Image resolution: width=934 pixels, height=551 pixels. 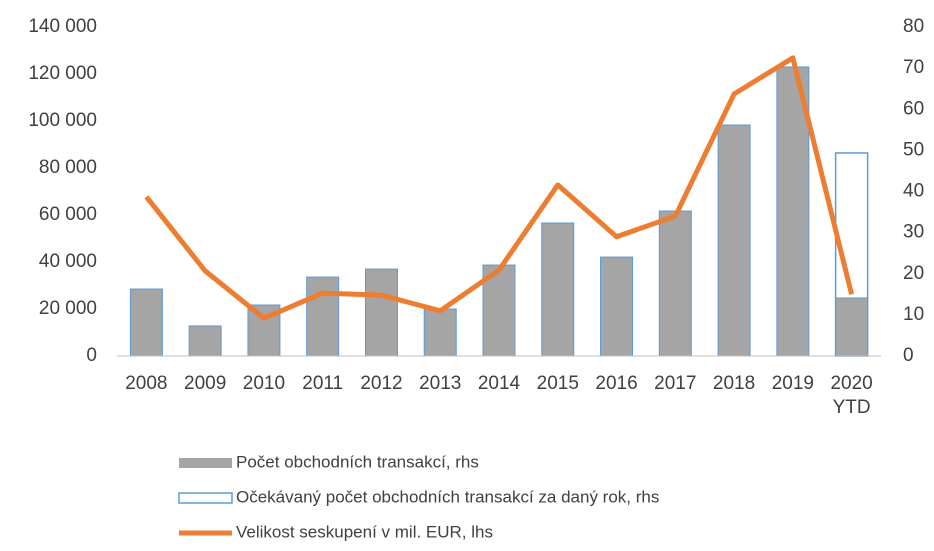 What do you see at coordinates (381, 383) in the screenshot?
I see `x-tick-label: 2012` at bounding box center [381, 383].